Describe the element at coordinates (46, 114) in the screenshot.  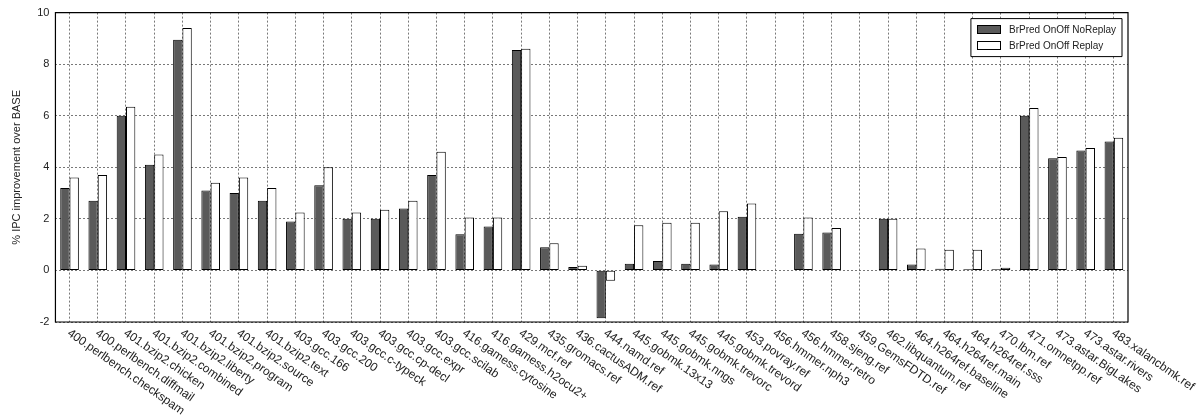
I see `y-tick-label: 6` at that location.